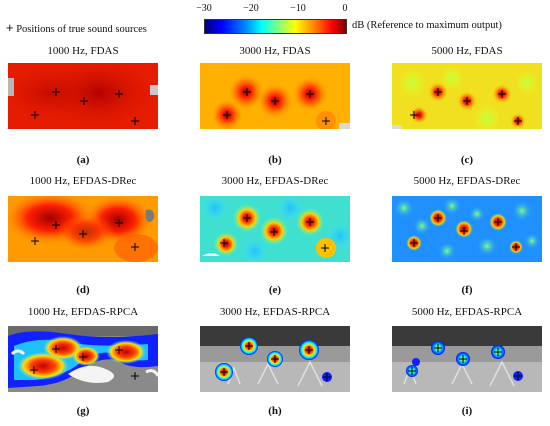 The height and width of the screenshot is (426, 550). I want to click on source-marker-label: Positions of true sound sources, so click(81, 29).